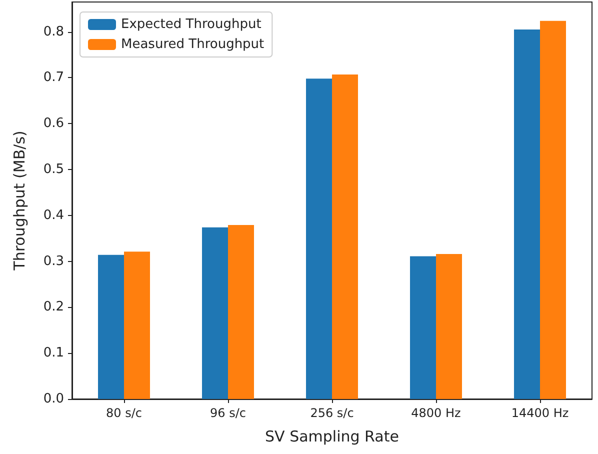 This screenshot has height=454, width=598. Describe the element at coordinates (192, 44) in the screenshot. I see `legend-label: Measured Throughput` at that location.